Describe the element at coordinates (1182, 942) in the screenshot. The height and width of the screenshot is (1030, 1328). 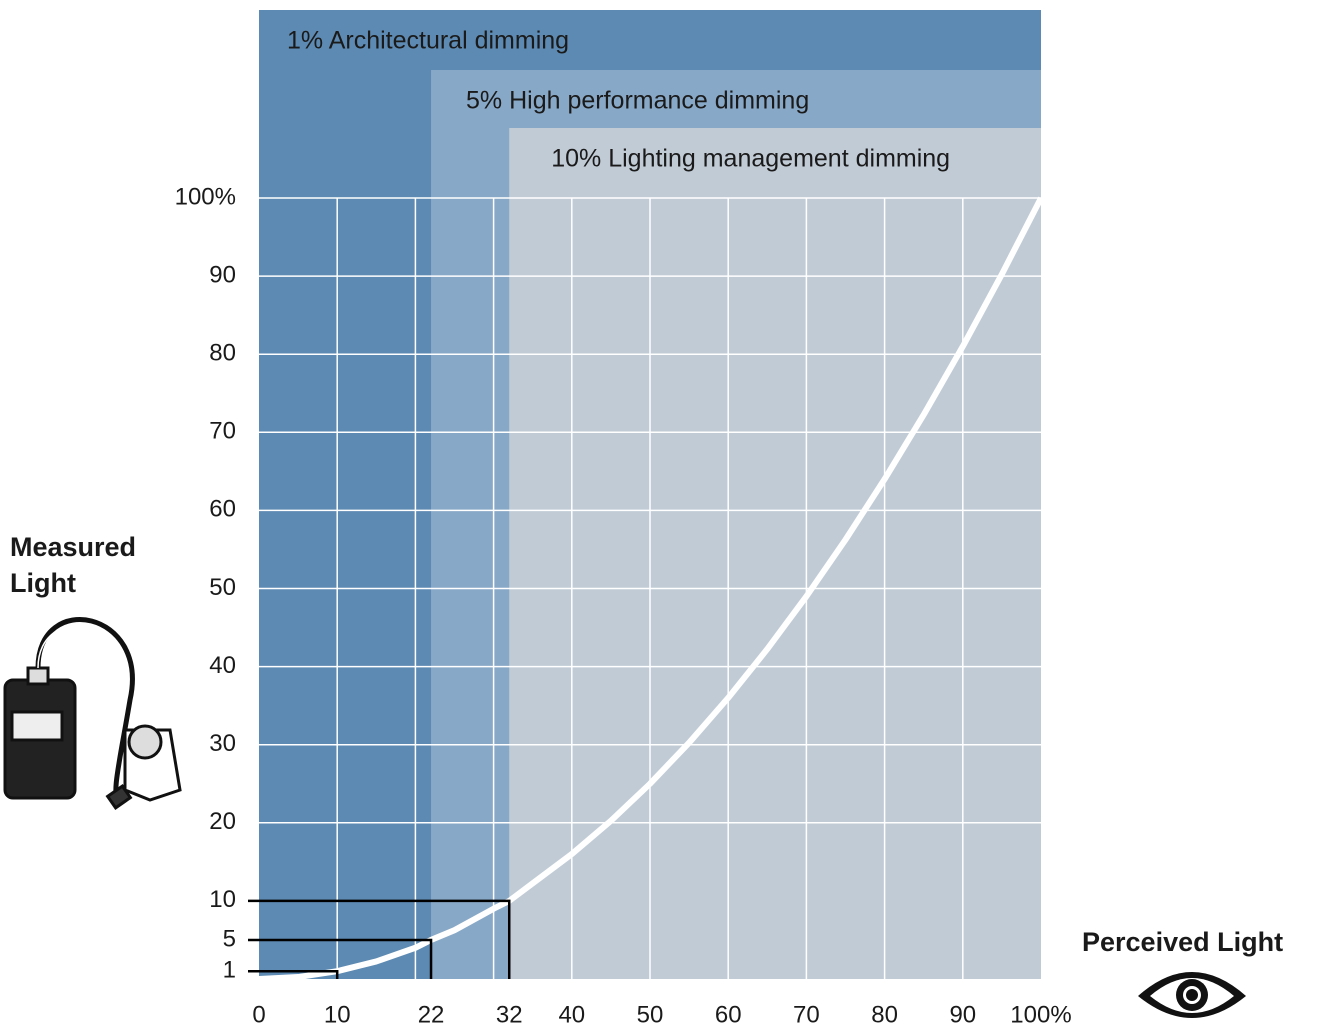
I see `x-axis-label: Perceived Light` at that location.